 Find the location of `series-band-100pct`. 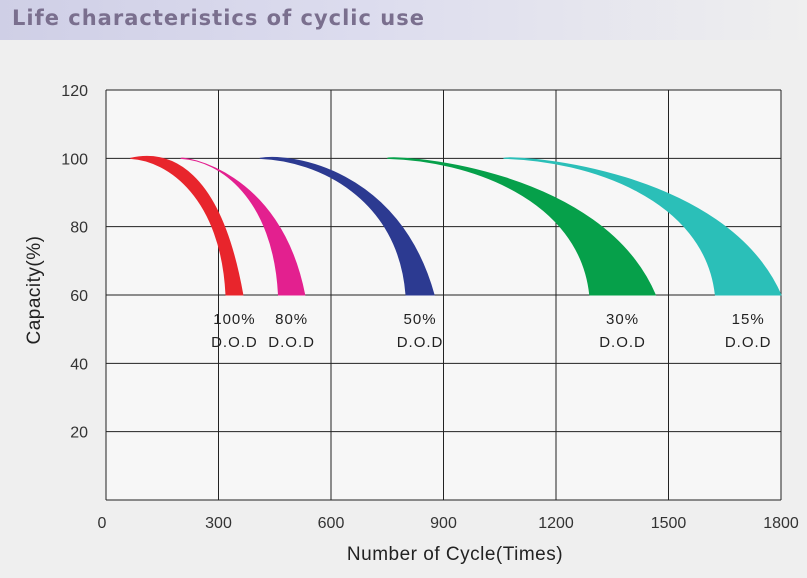

series-band-100pct is located at coordinates (187, 225).